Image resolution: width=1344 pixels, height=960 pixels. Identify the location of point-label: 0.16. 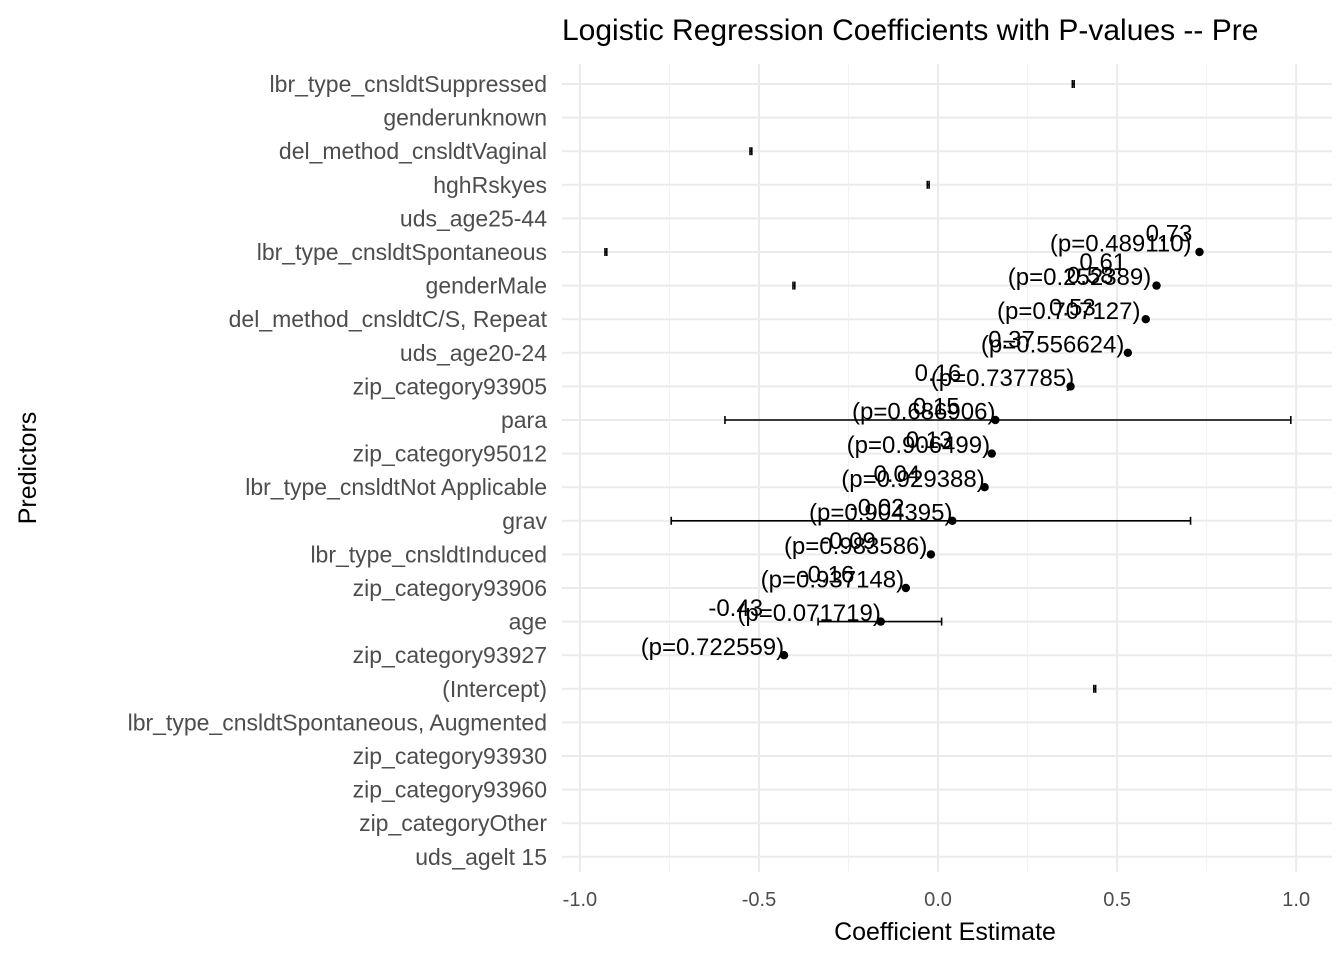
(938, 373).